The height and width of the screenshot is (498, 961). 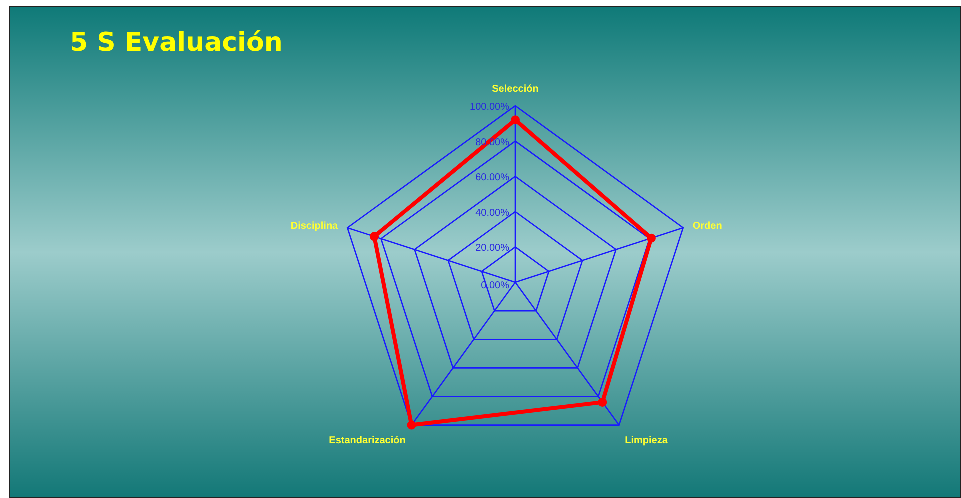 I want to click on y-tick-label: 100.00%, so click(x=490, y=107).